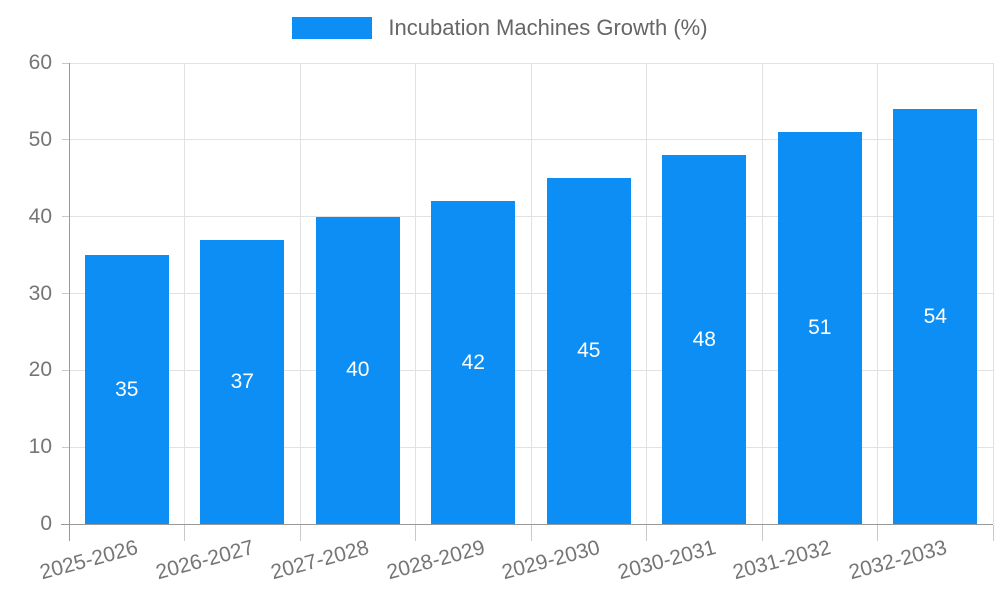 This screenshot has height=600, width=1000. I want to click on bar: 40, so click(357, 370).